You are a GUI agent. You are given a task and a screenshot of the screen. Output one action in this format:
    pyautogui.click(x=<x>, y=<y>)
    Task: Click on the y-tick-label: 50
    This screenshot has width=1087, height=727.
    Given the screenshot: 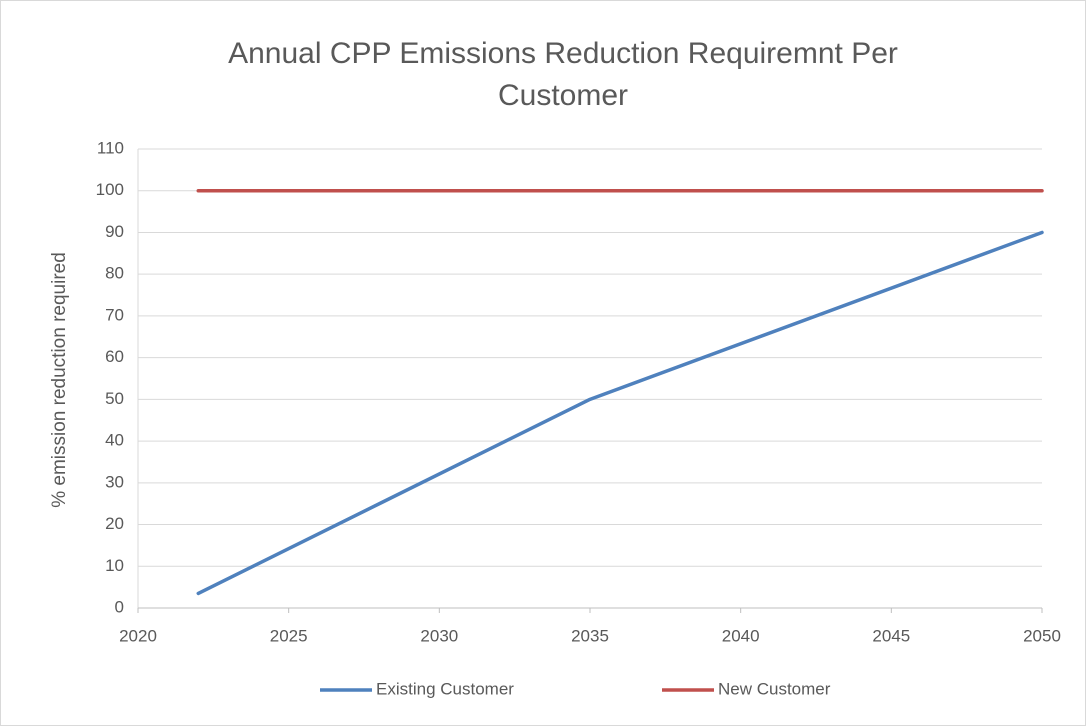 What is the action you would take?
    pyautogui.click(x=114, y=398)
    